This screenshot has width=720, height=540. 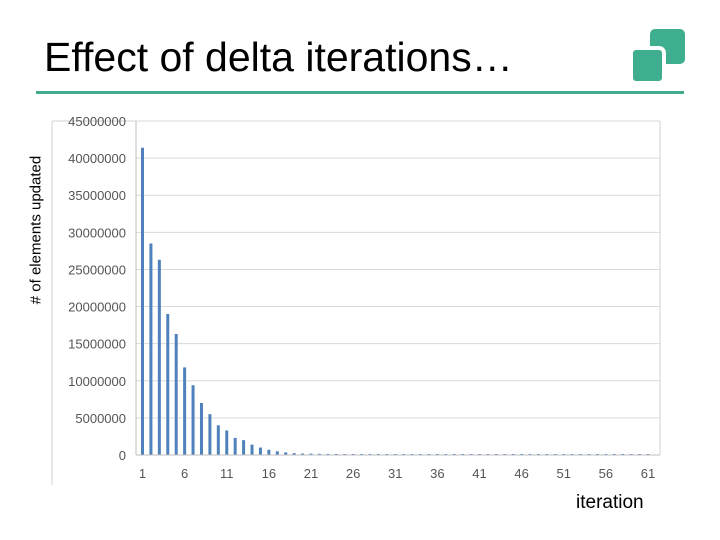 I want to click on x-tick-label: 51, so click(x=564, y=473).